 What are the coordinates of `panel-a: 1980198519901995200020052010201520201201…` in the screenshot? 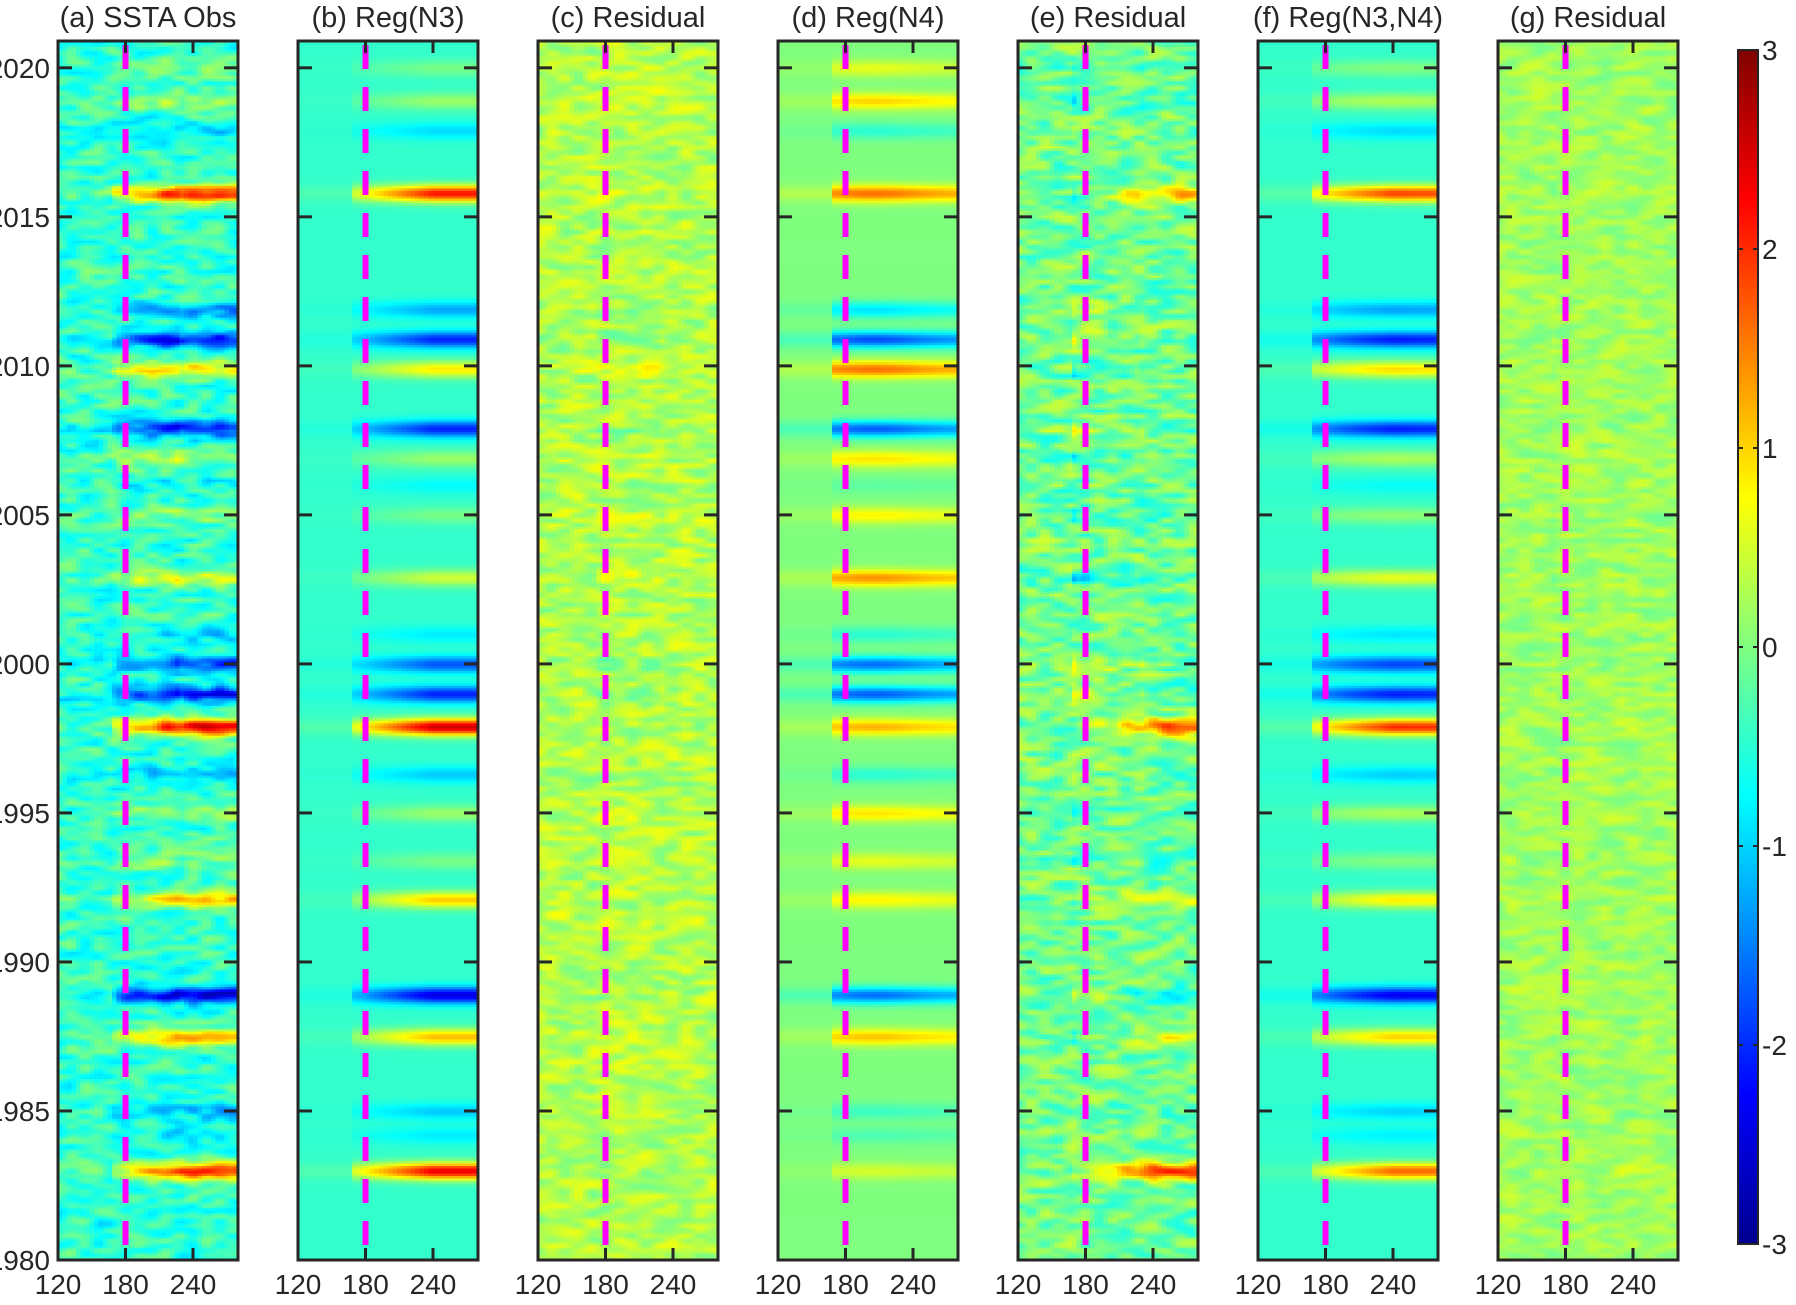 It's located at (119, 651).